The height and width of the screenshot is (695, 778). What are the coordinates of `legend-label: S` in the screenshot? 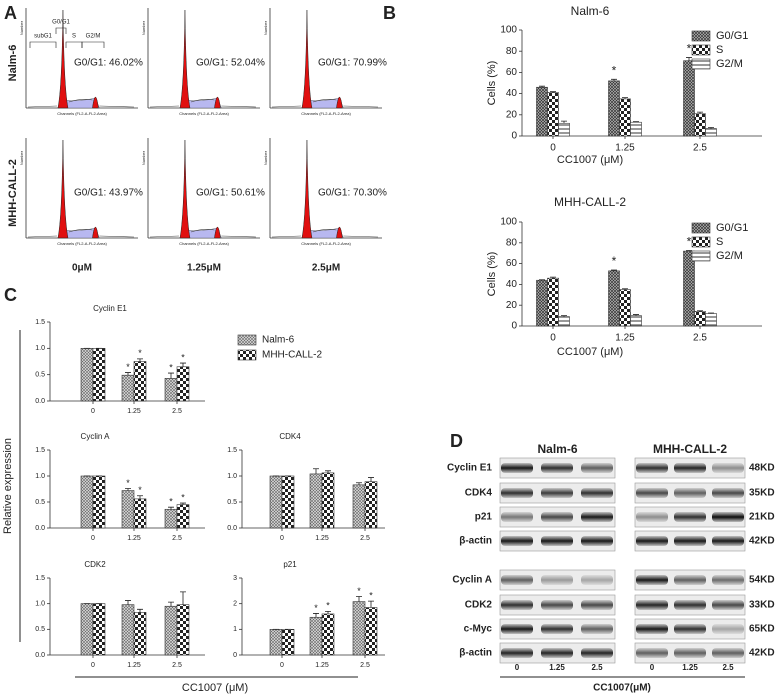 It's located at (719, 242).